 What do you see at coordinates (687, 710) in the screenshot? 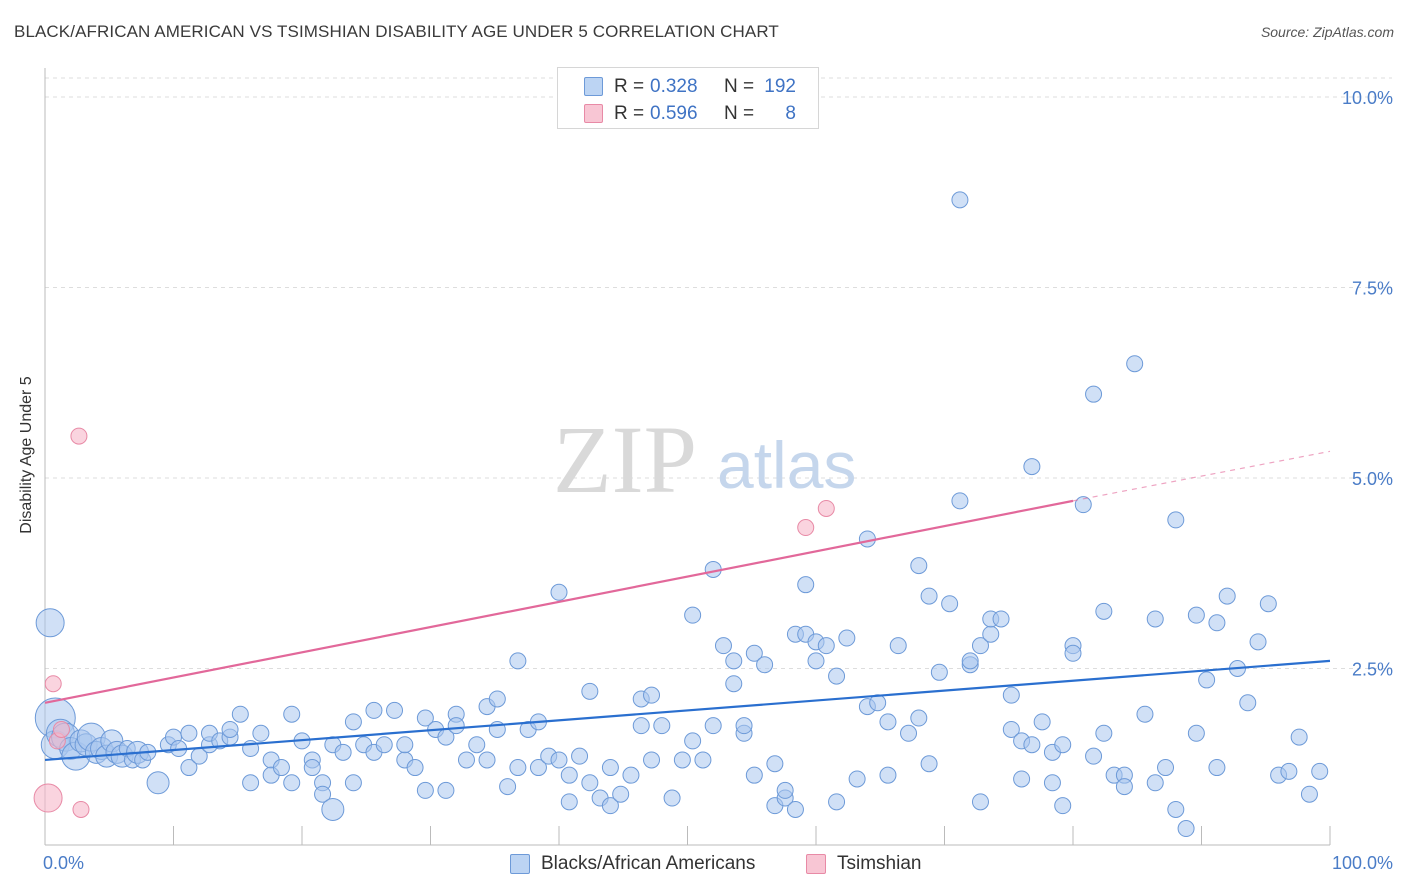
I see `trend-line-blacks` at bounding box center [687, 710].